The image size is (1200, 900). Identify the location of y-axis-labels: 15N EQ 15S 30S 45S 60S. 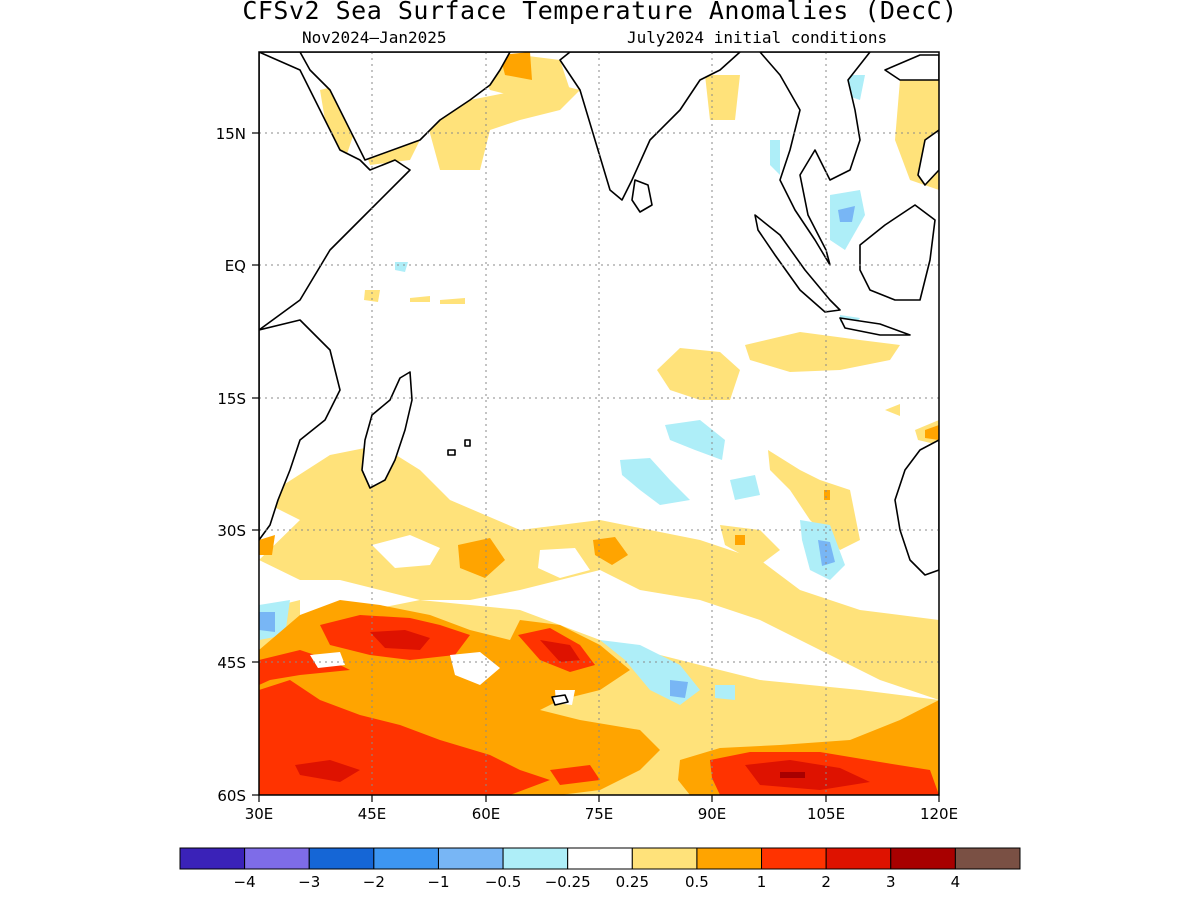
(231, 465).